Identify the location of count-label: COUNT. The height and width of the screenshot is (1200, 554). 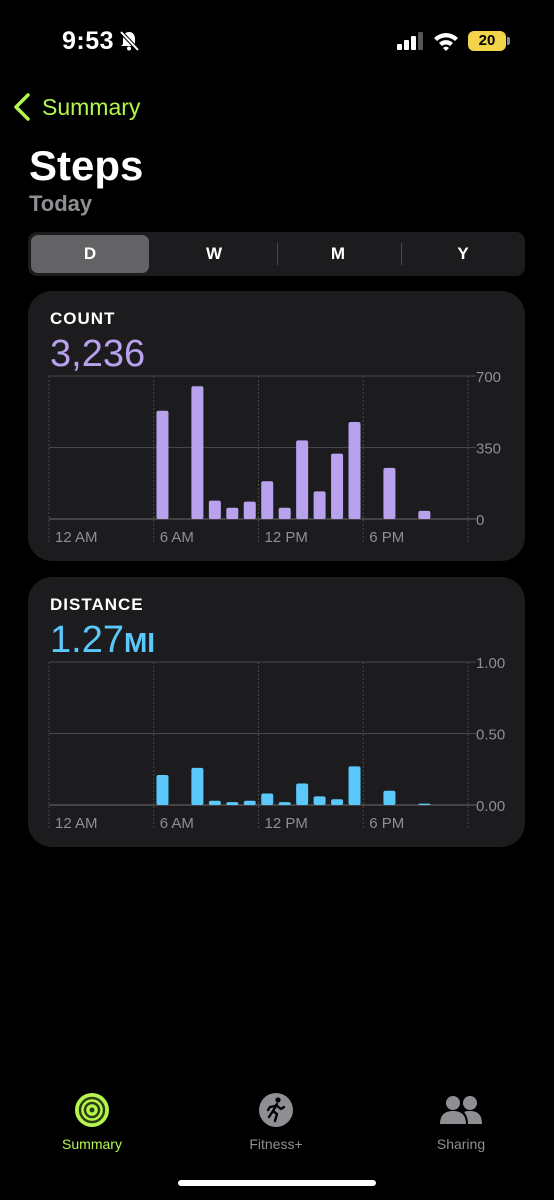
(83, 318).